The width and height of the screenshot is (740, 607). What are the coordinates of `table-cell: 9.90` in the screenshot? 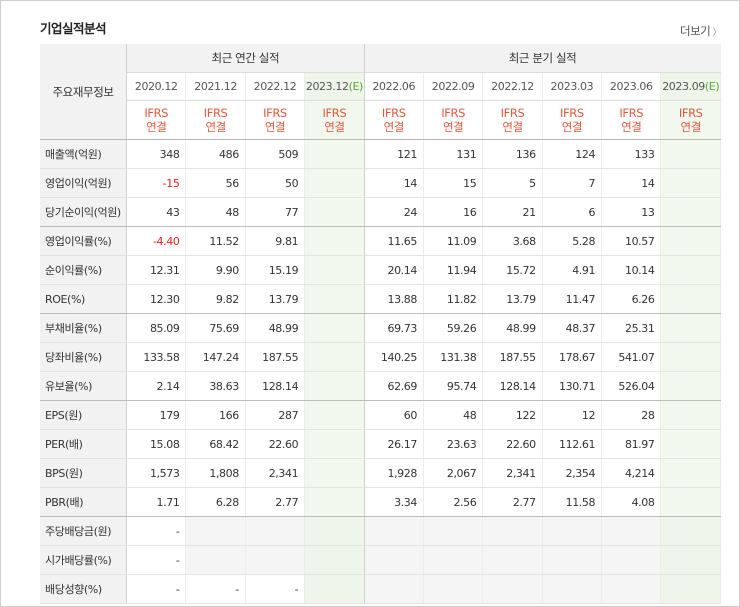 It's located at (215, 270).